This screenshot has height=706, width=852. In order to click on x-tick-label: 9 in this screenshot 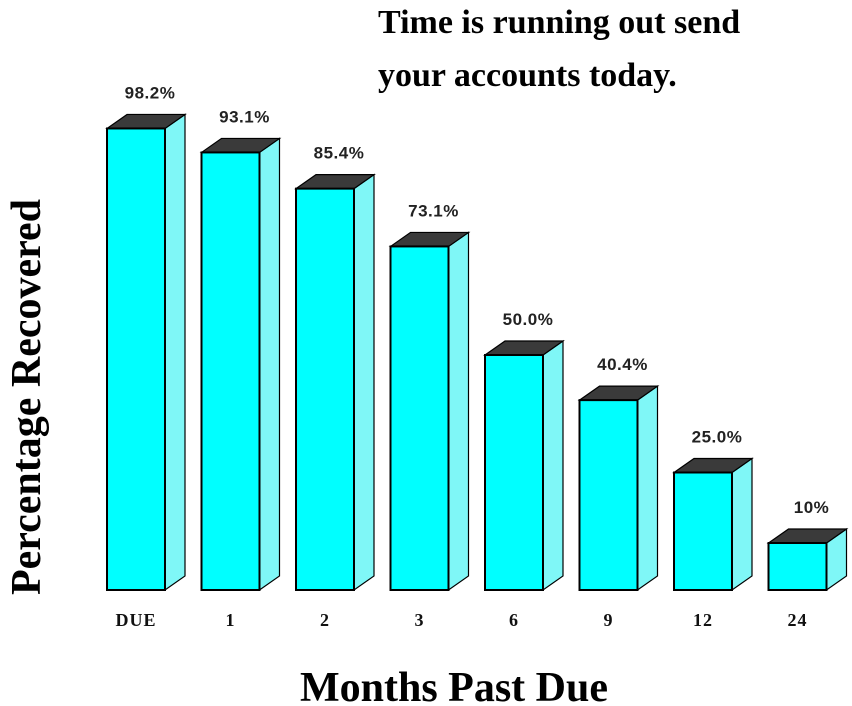, I will do `click(609, 620)`.